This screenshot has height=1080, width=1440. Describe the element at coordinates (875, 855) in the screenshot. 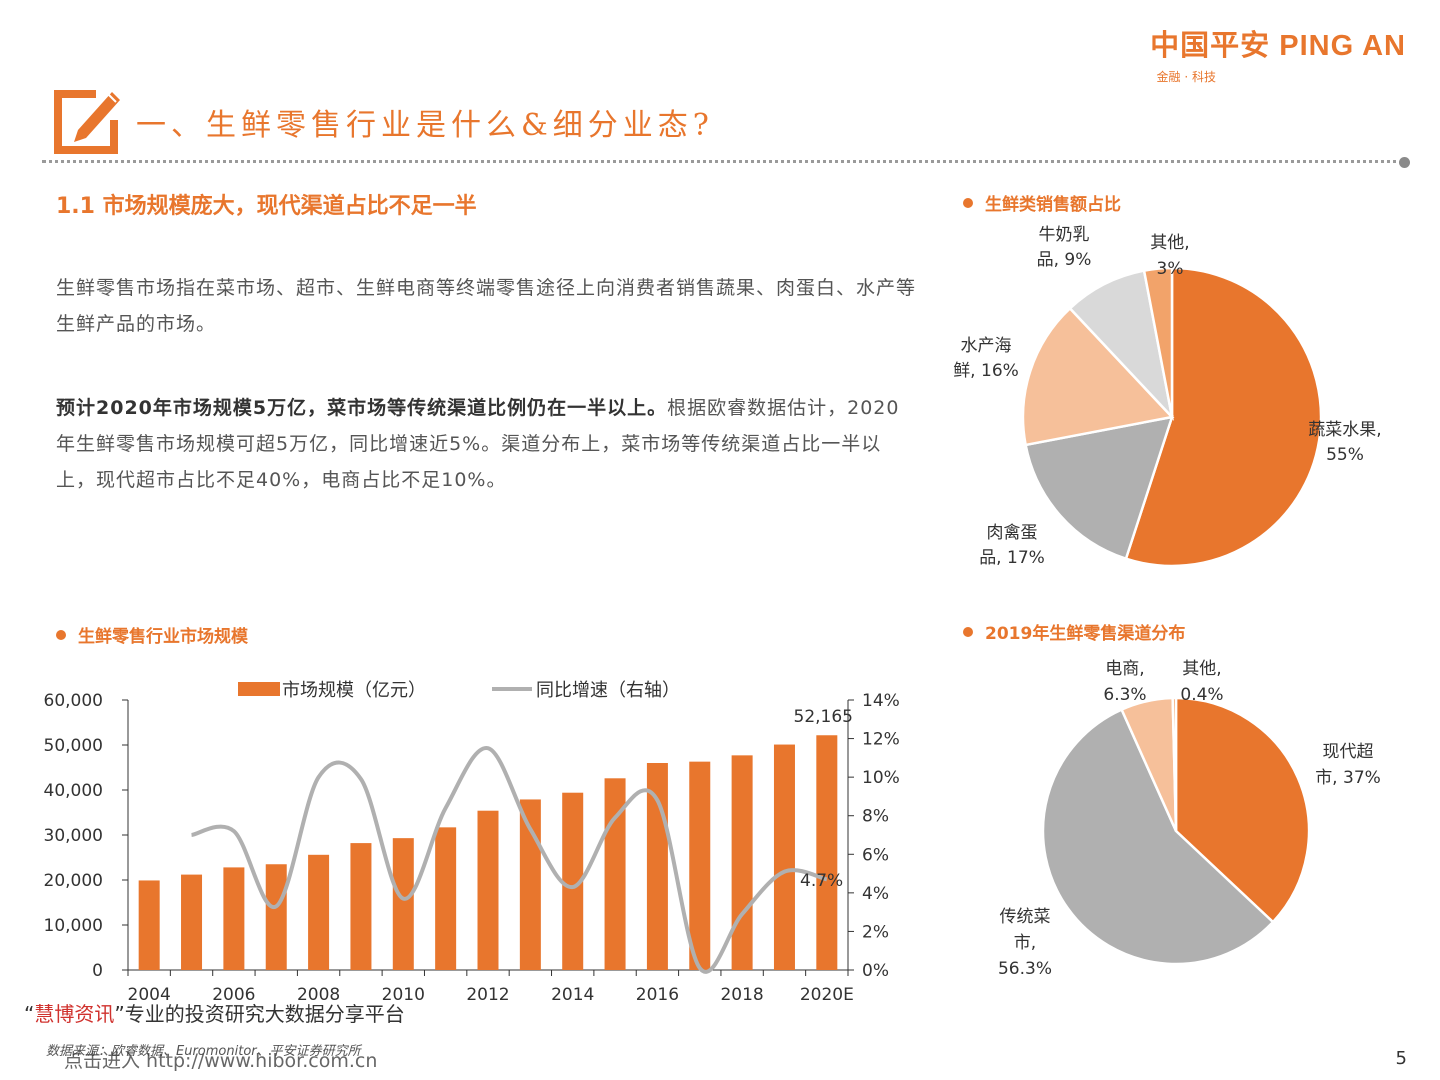

I see `right-tick-label: 6%` at that location.